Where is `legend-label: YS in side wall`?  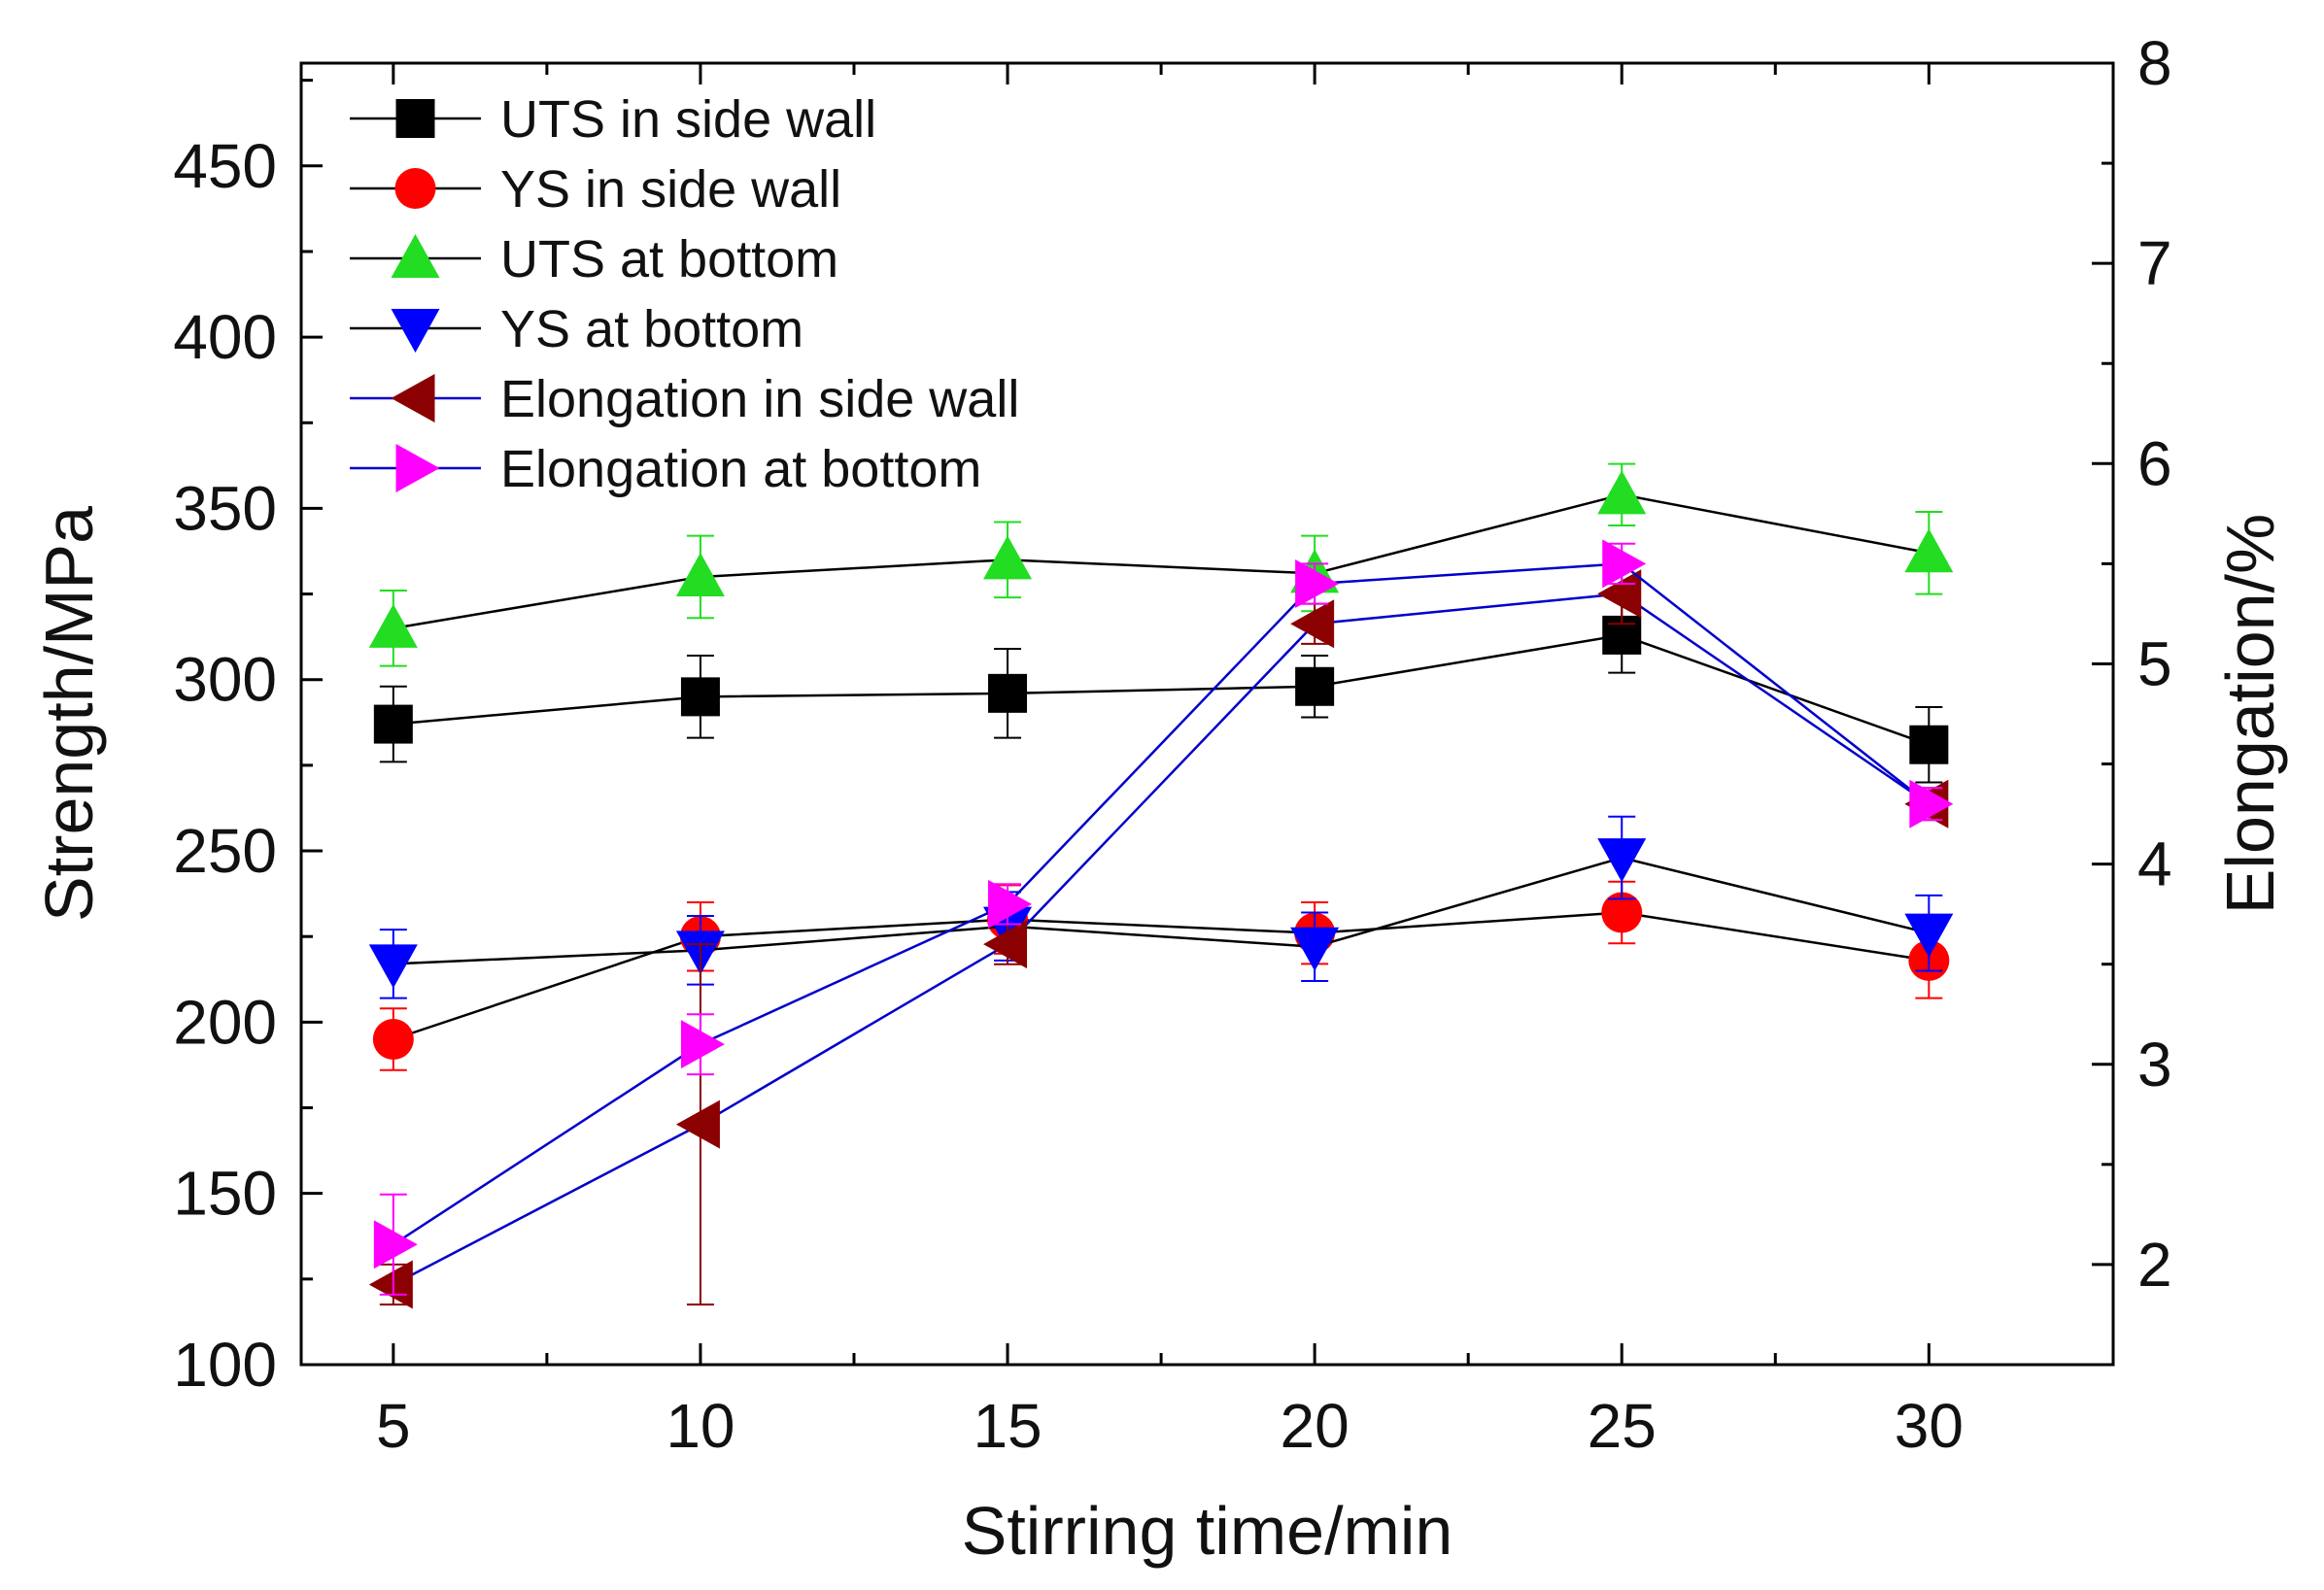 legend-label: YS in side wall is located at coordinates (671, 189).